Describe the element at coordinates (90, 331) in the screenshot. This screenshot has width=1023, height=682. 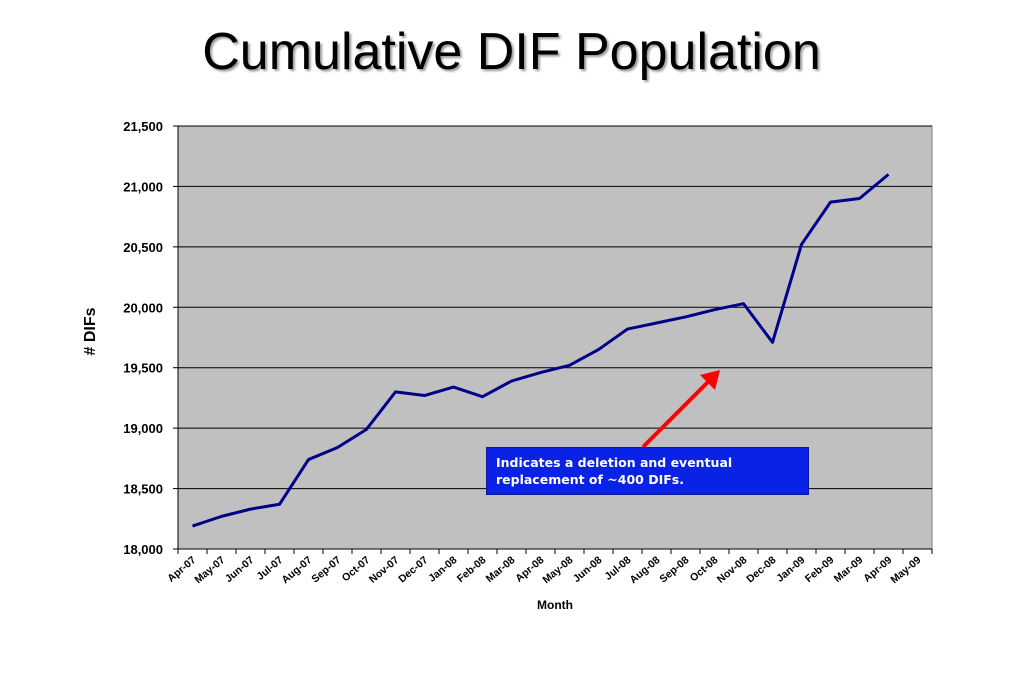
I see `y-axis-label: # DIFs` at that location.